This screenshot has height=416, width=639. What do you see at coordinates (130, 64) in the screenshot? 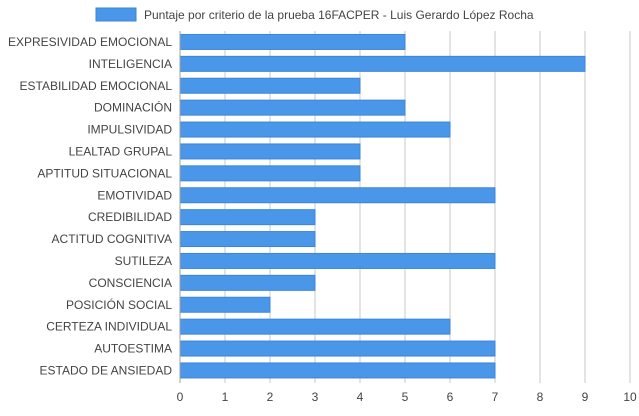
I see `category-label: INTELIGENCIA` at bounding box center [130, 64].